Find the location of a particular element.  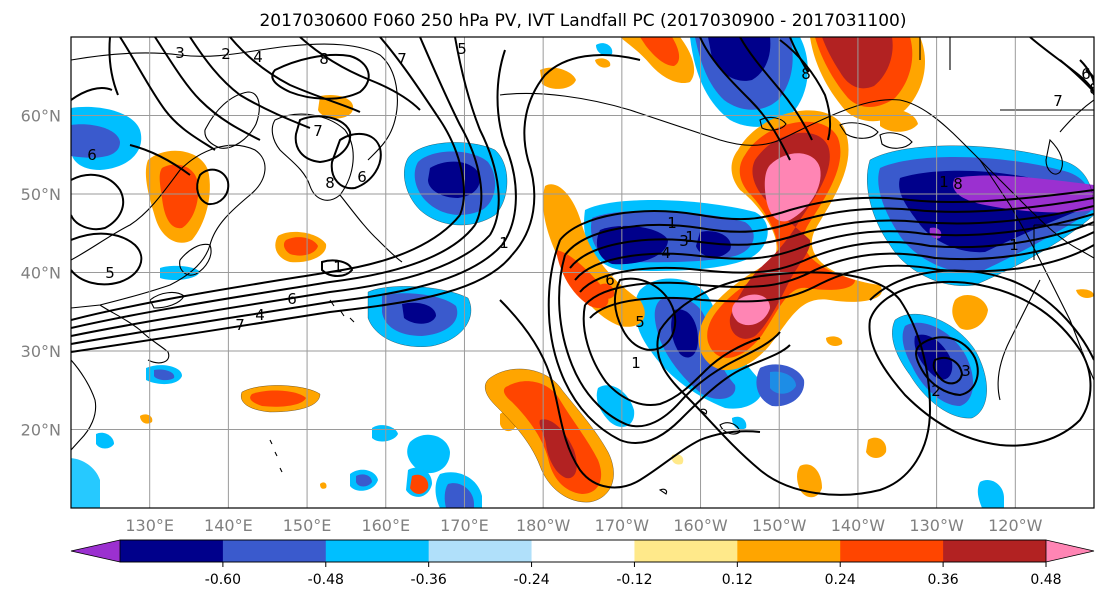

lon-tick-label: 140°W is located at coordinates (858, 525).